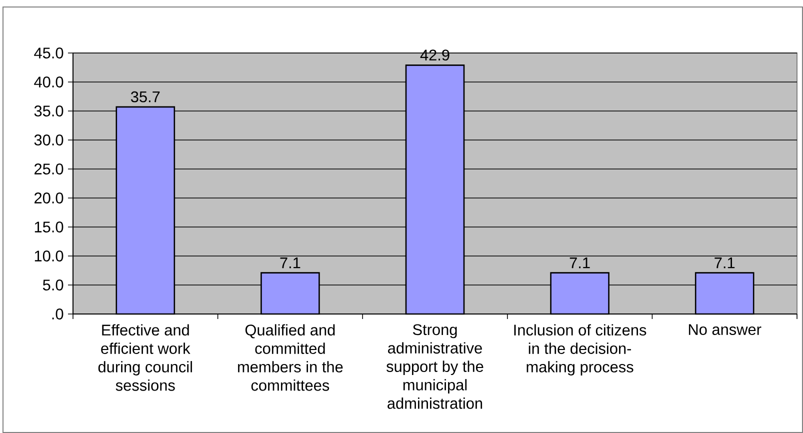 This screenshot has width=803, height=433. What do you see at coordinates (49, 169) in the screenshot?
I see `y-tick-label: 25.0` at bounding box center [49, 169].